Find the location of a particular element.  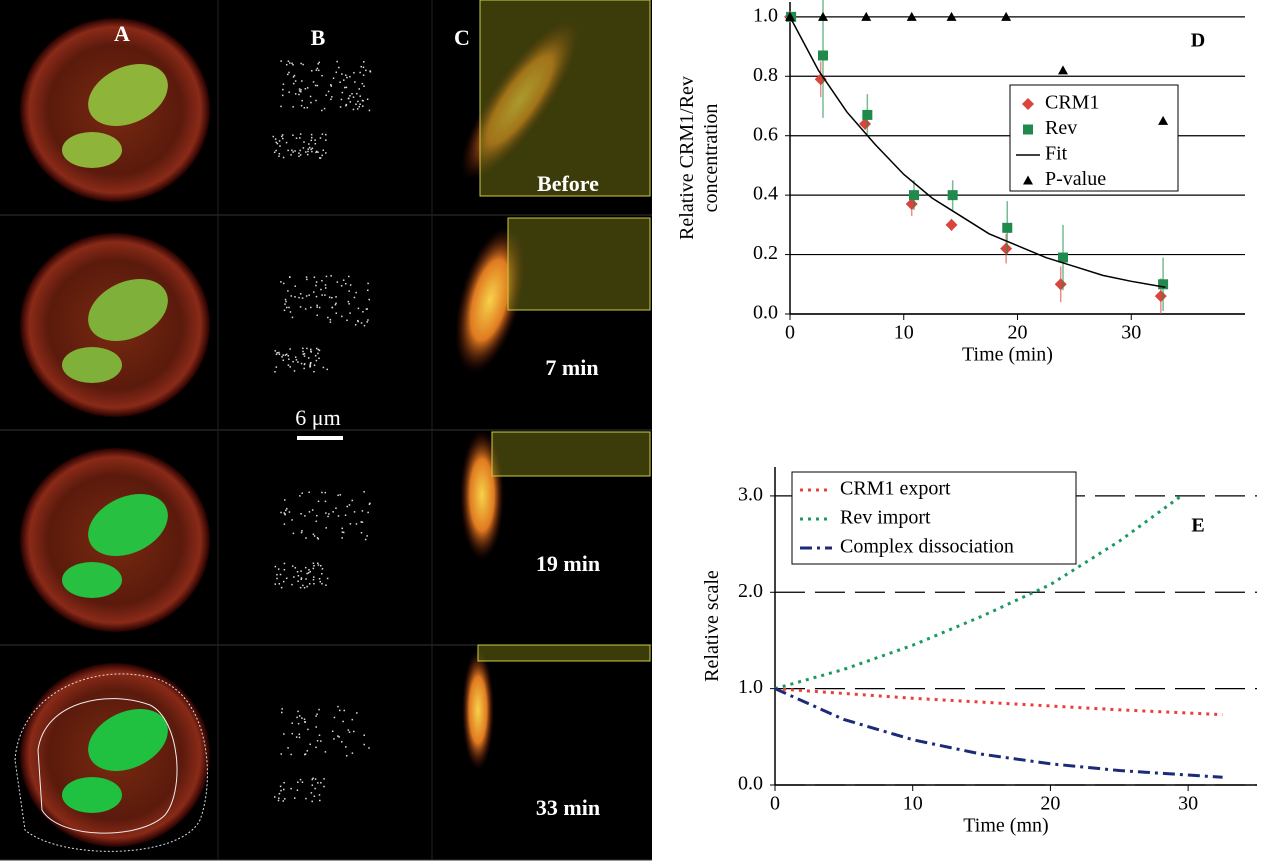

series-line is located at coordinates (977, 152).